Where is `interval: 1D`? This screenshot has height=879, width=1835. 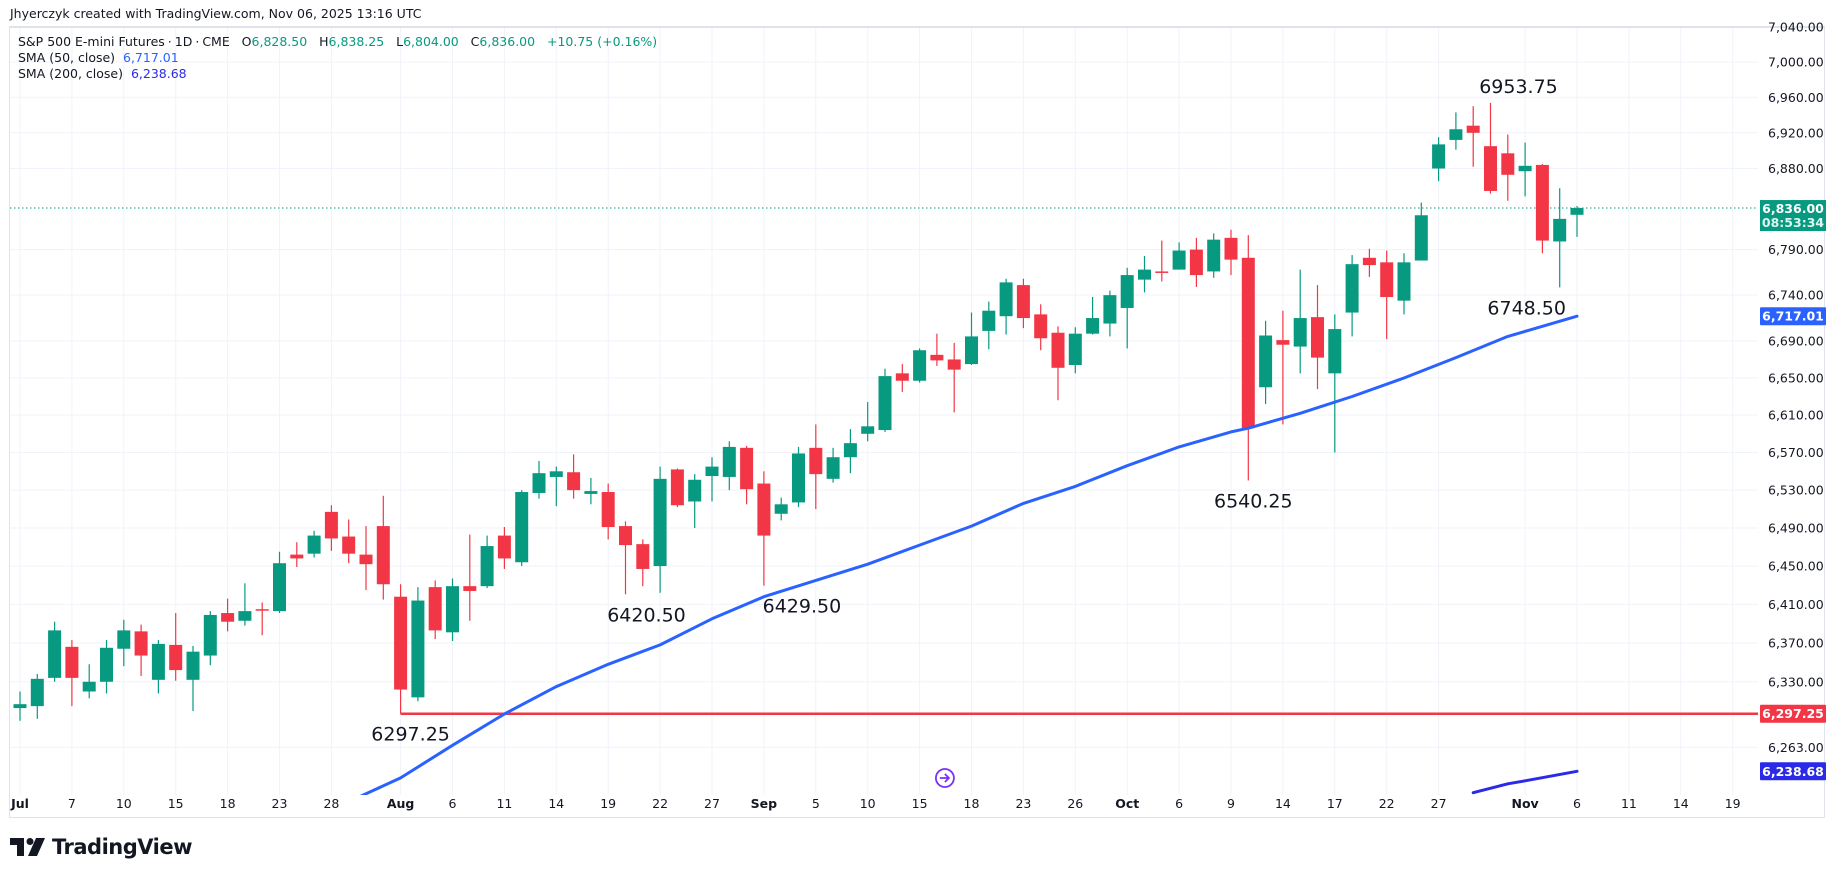 interval: 1D is located at coordinates (183, 41).